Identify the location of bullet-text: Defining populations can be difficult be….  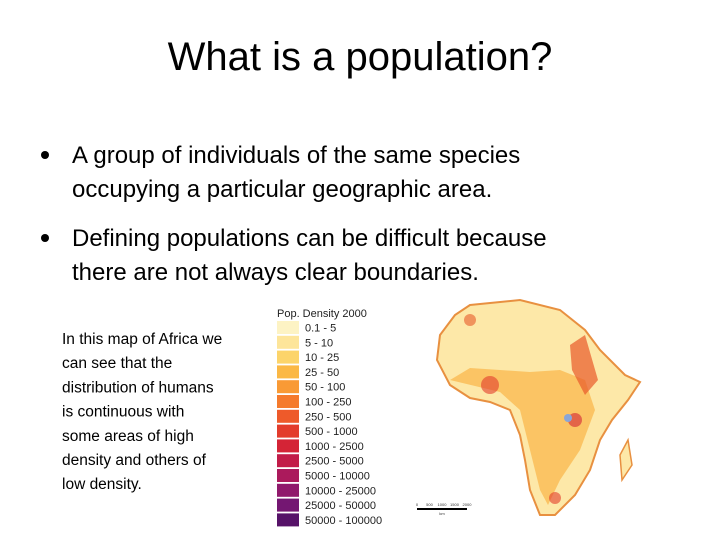
(309, 238).